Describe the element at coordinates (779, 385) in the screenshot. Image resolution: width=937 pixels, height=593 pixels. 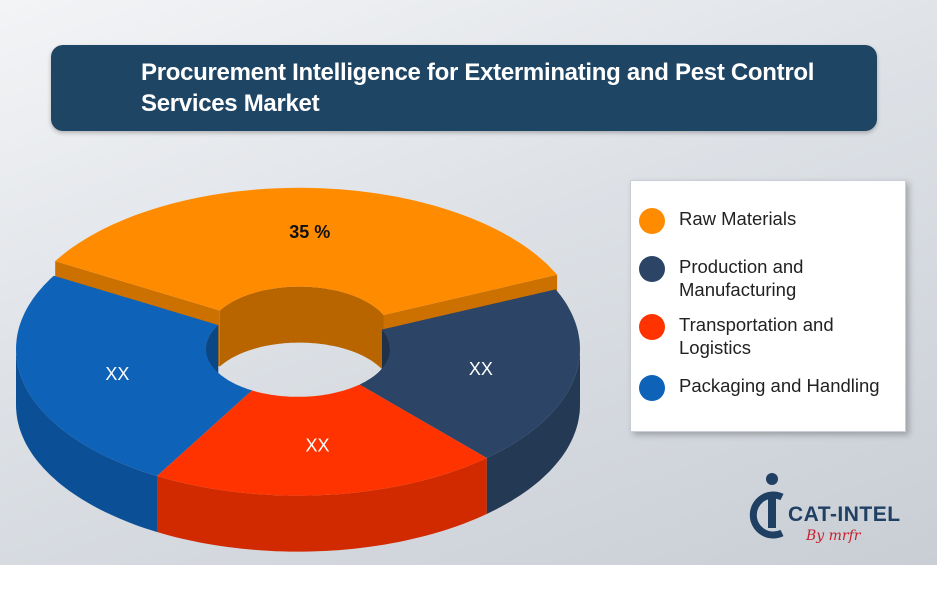
I see `legend-label: Packaging and Handling` at that location.